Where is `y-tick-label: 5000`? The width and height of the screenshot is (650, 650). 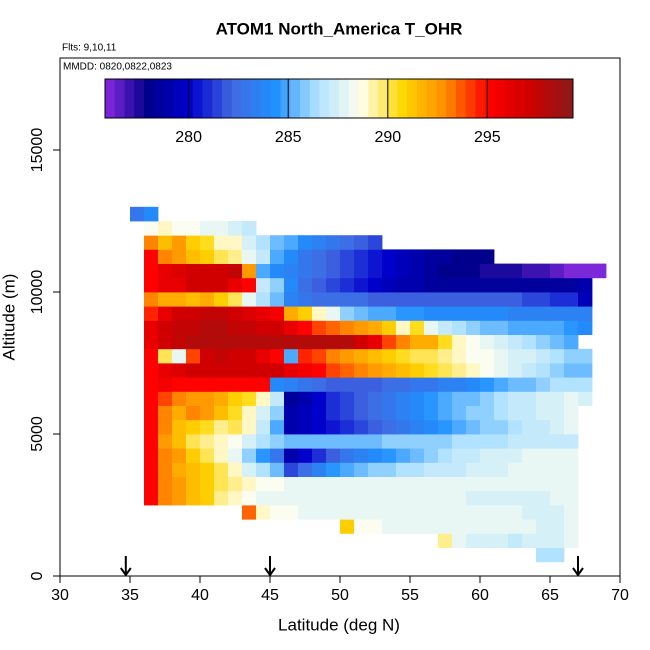
y-tick-label: 5000 is located at coordinates (37, 434).